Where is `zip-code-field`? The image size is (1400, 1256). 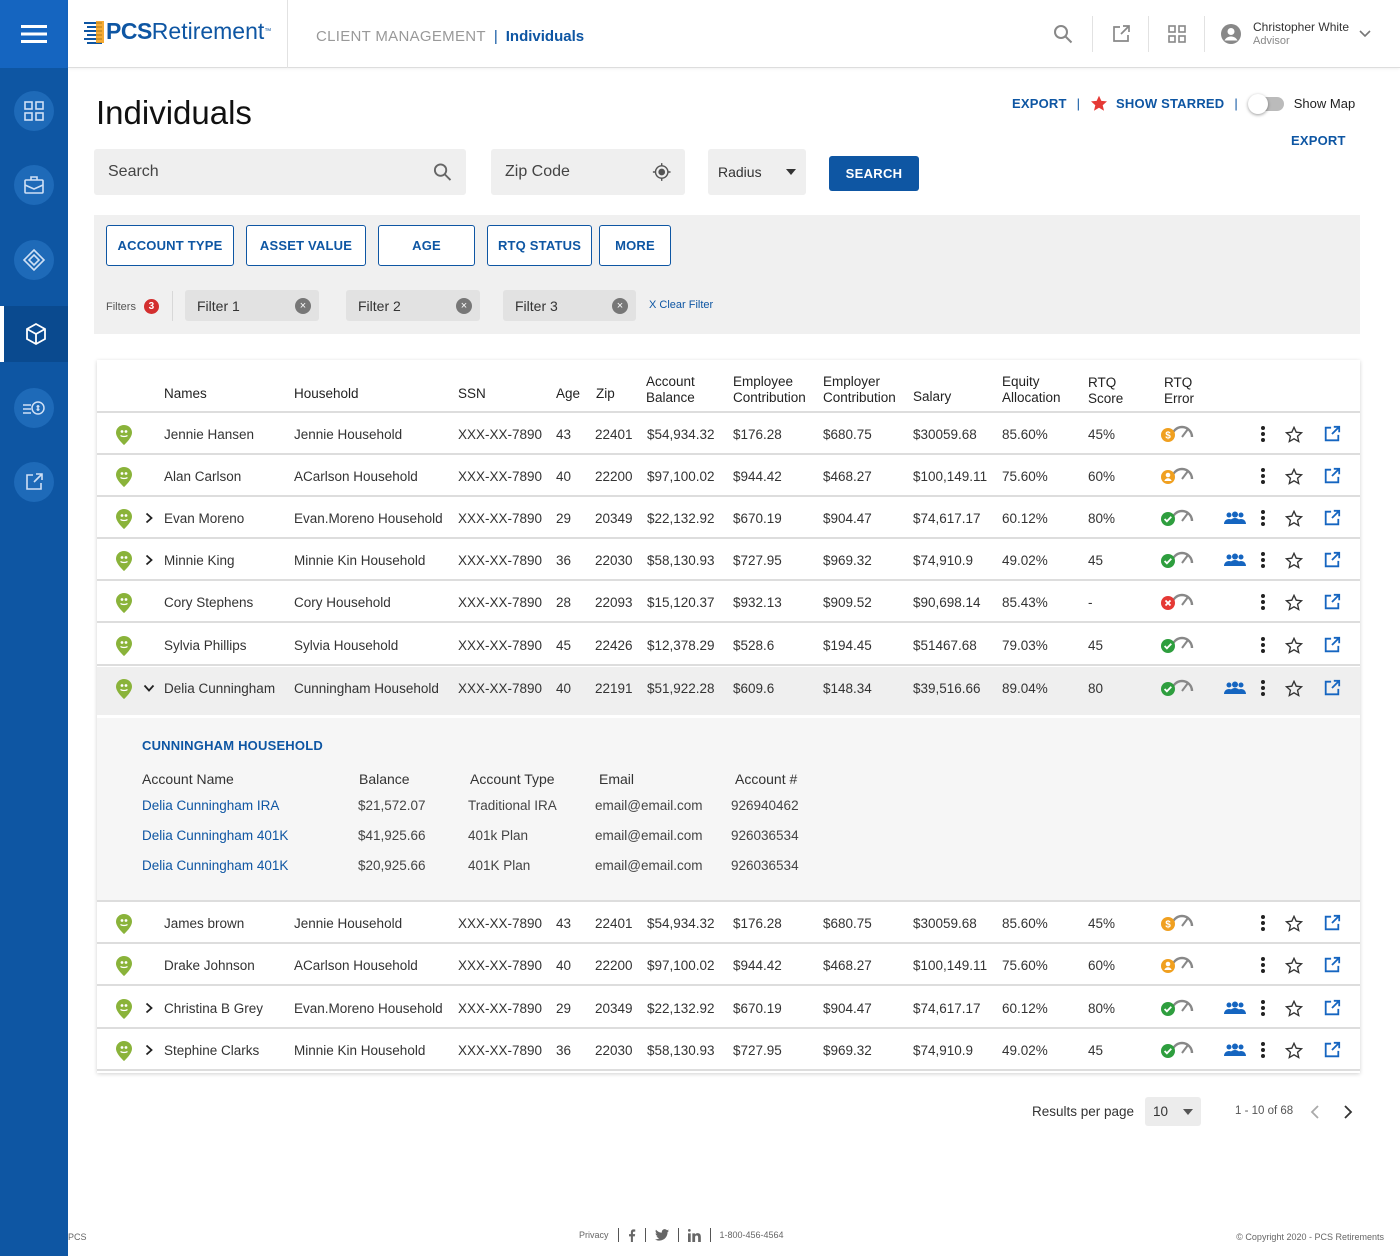 zip-code-field is located at coordinates (588, 172).